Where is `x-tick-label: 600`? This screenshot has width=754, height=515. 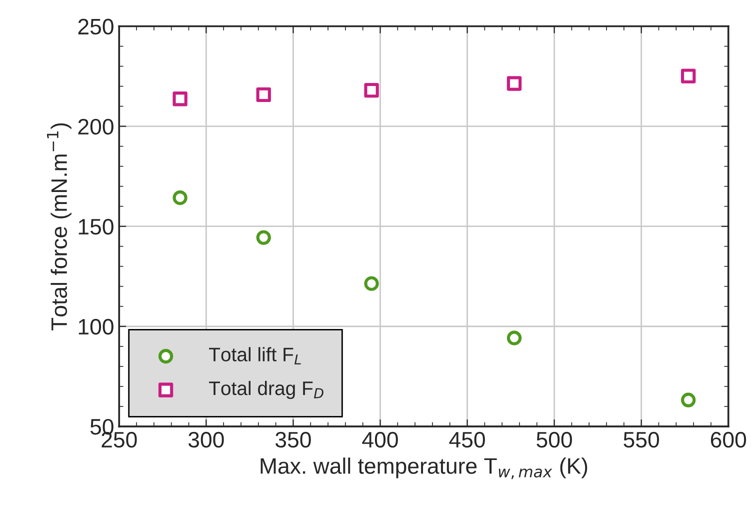
x-tick-label: 600 is located at coordinates (728, 440).